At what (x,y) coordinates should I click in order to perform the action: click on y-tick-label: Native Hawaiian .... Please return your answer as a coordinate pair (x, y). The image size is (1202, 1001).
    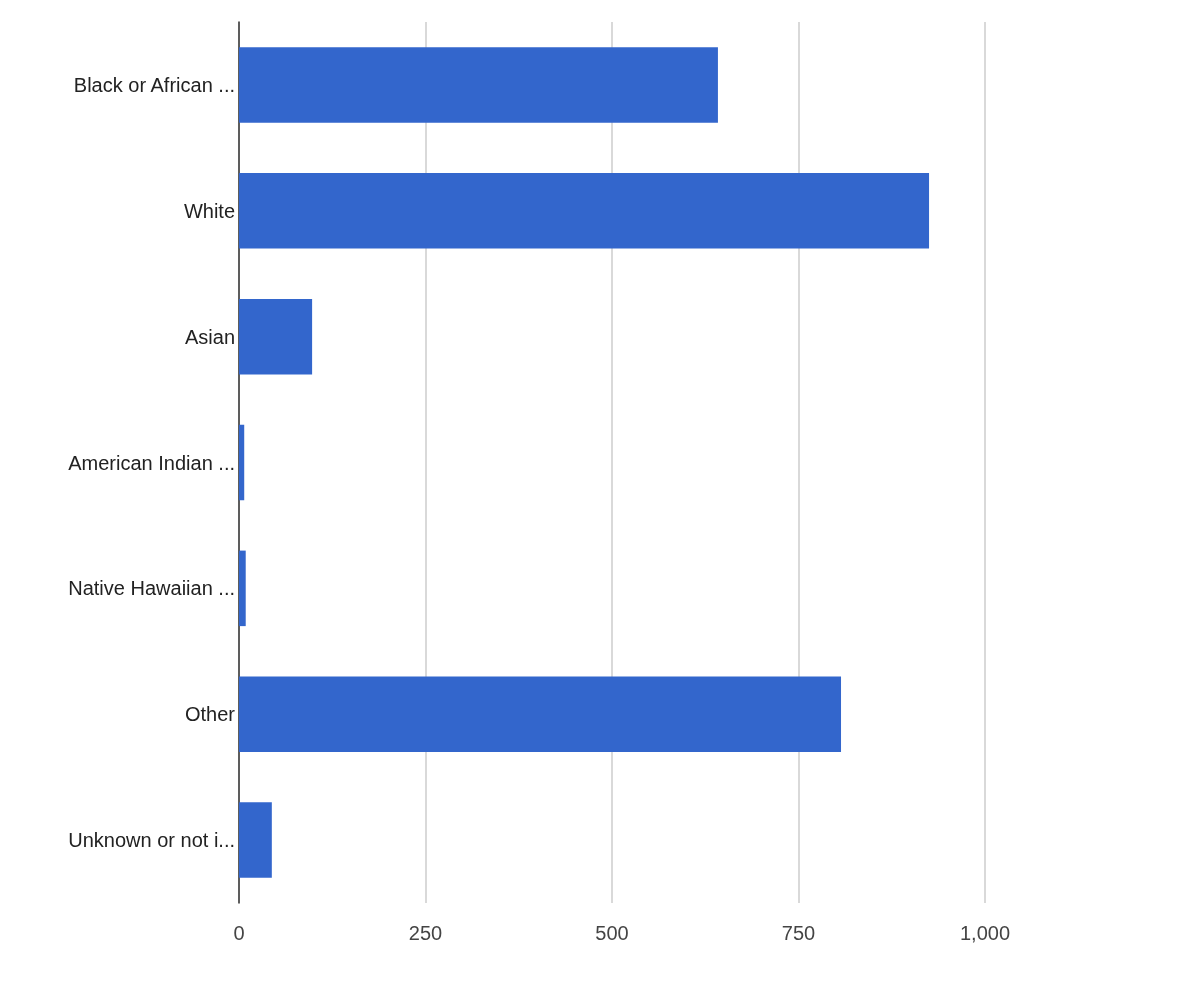
    Looking at the image, I should click on (151, 588).